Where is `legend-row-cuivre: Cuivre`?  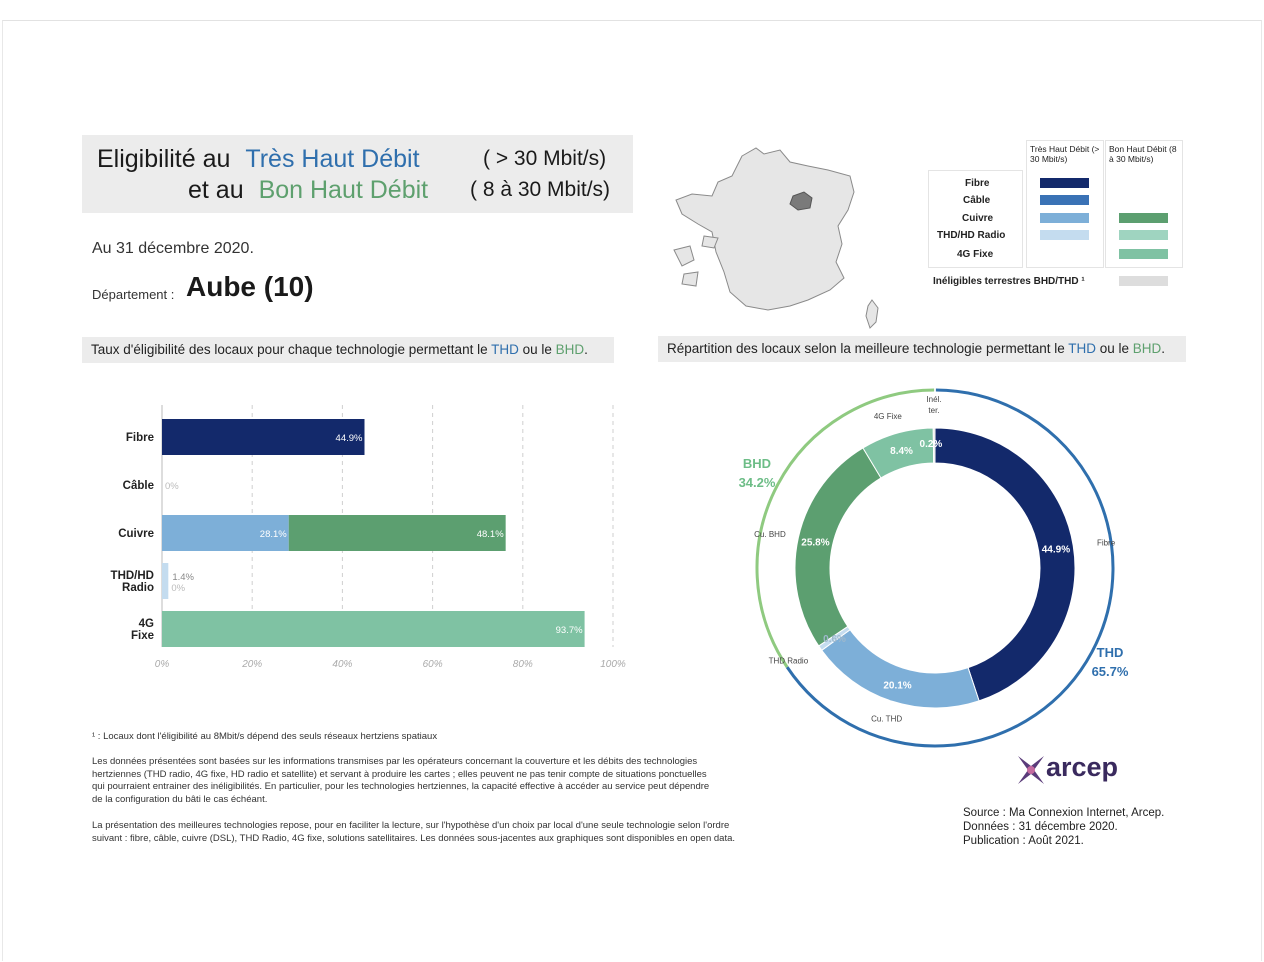
legend-row-cuivre: Cuivre is located at coordinates (978, 218).